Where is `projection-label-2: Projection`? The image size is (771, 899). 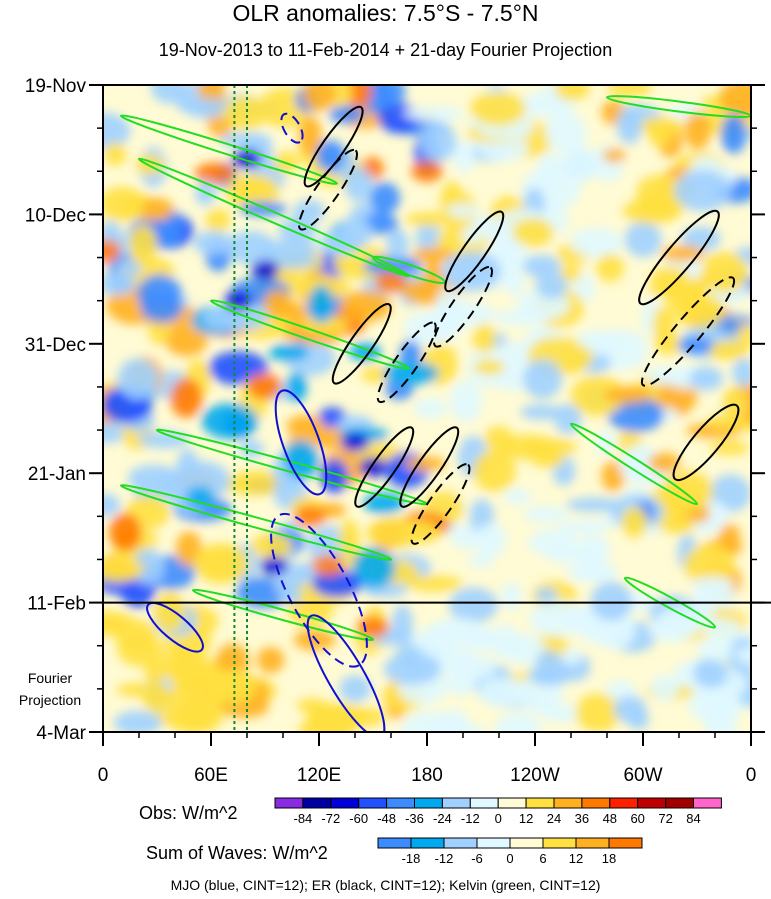 projection-label-2: Projection is located at coordinates (50, 700).